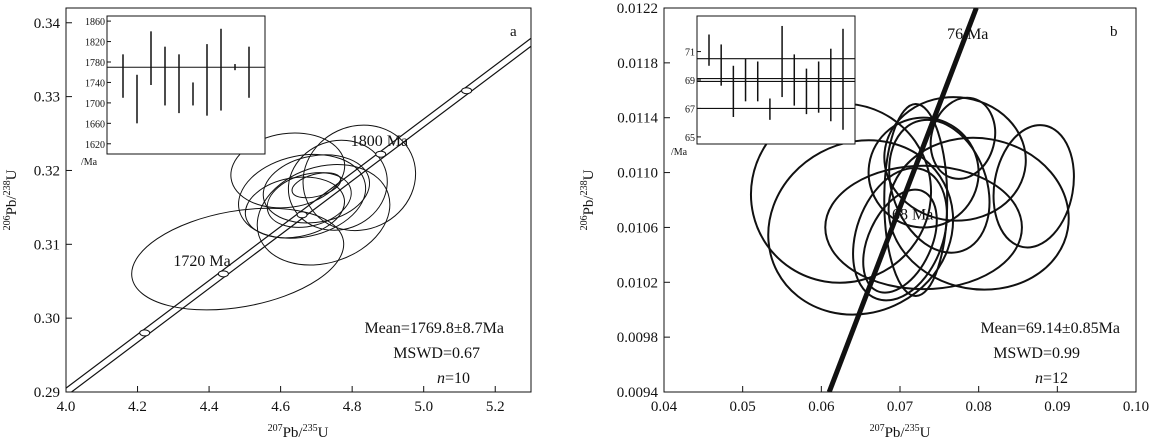 This screenshot has height=440, width=1153. I want to click on panel-b-inset: 71 69 67 65/Ma, so click(763, 86).